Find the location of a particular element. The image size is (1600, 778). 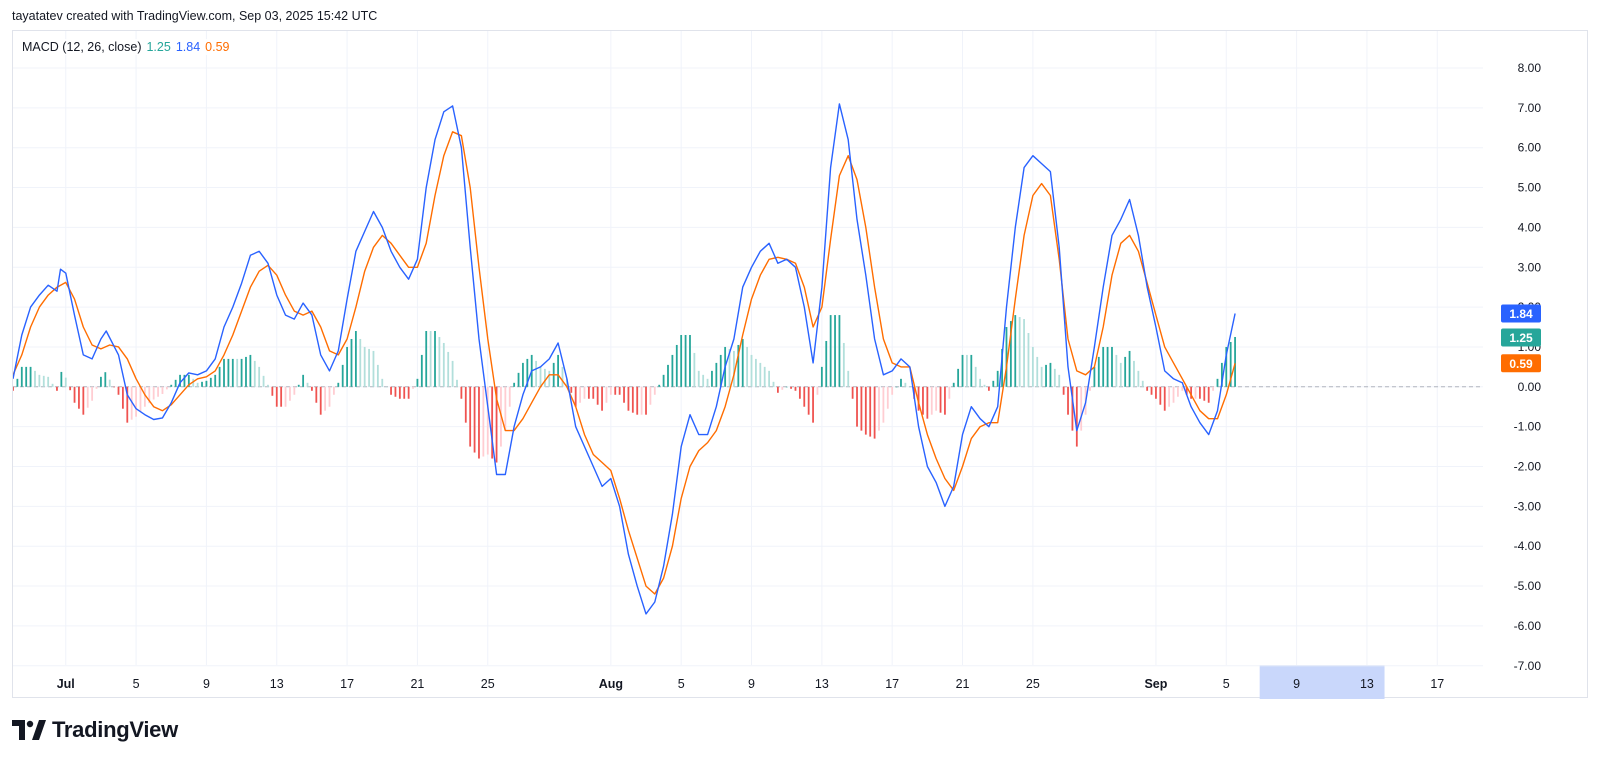

tradingview-logo-text: TradingView is located at coordinates (115, 729).